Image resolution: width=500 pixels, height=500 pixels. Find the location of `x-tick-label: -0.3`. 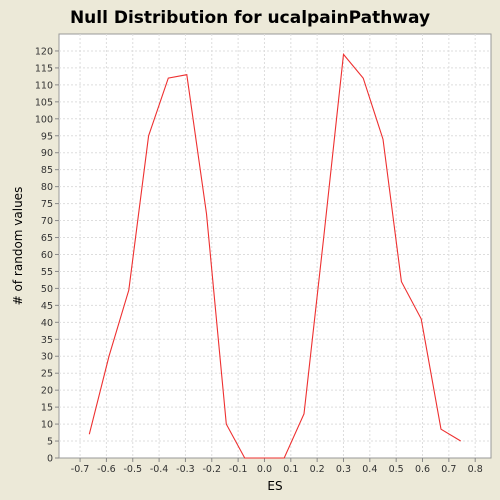

x-tick-label: -0.3 is located at coordinates (185, 469).